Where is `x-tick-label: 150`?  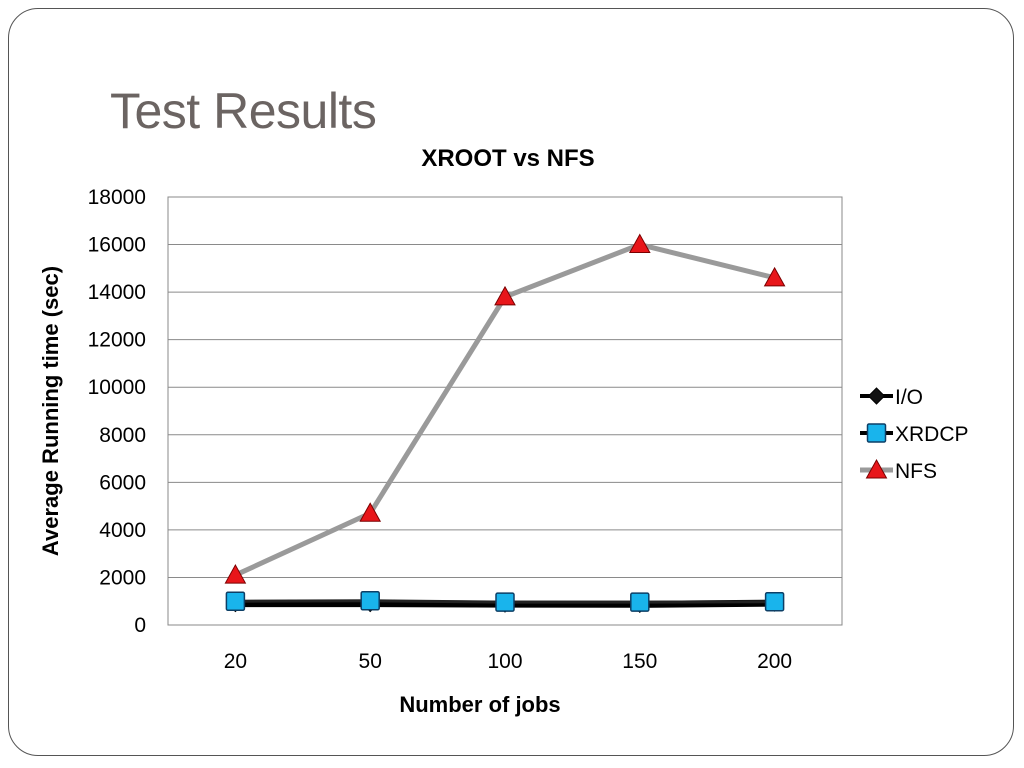 x-tick-label: 150 is located at coordinates (639, 661).